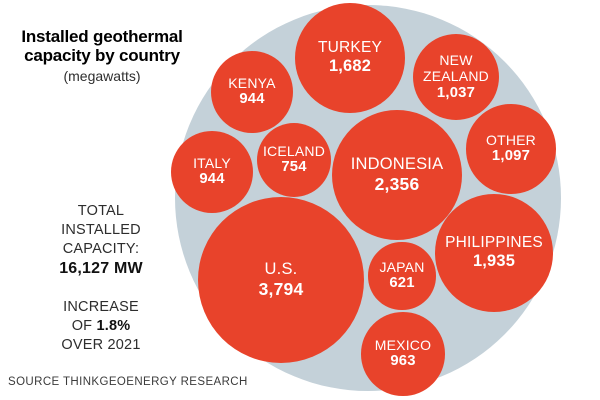 Image resolution: width=600 pixels, height=400 pixels. I want to click on bubble-philippines: PHILIPPINES 1,935, so click(494, 253).